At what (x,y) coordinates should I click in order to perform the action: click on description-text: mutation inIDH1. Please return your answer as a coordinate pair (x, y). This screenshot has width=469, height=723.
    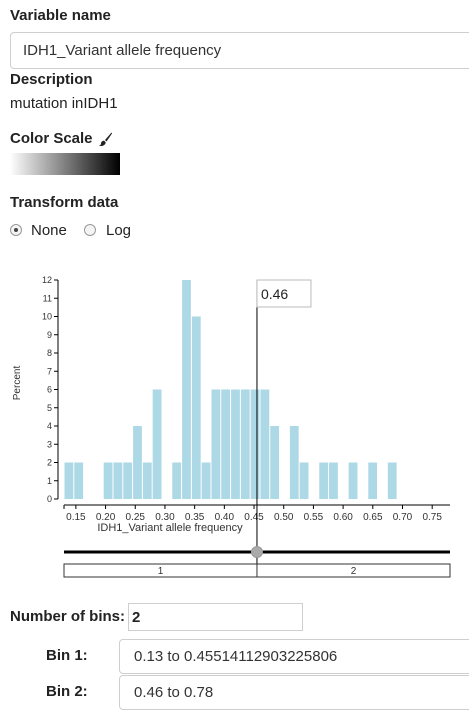
    Looking at the image, I should click on (64, 103).